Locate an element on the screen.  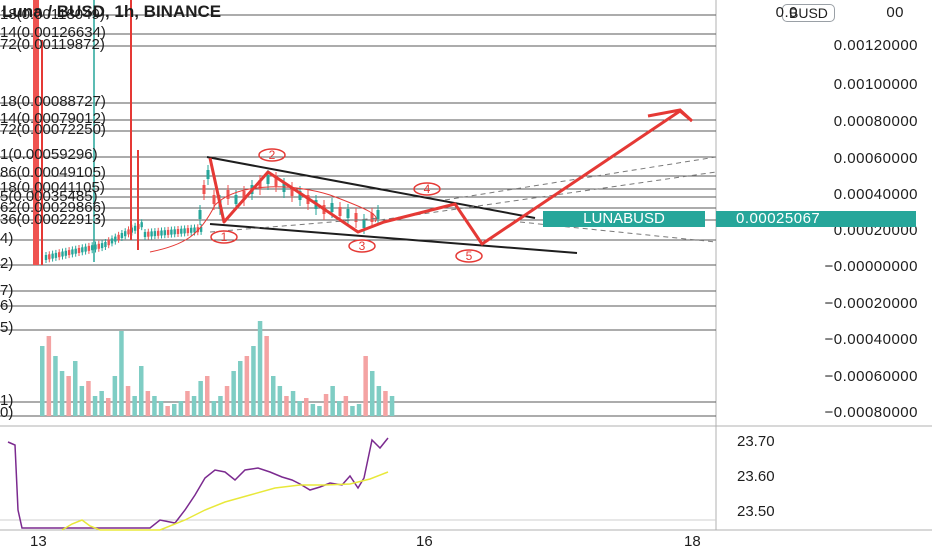
fib-level-label: 18(0.00041105) is located at coordinates (52, 187).